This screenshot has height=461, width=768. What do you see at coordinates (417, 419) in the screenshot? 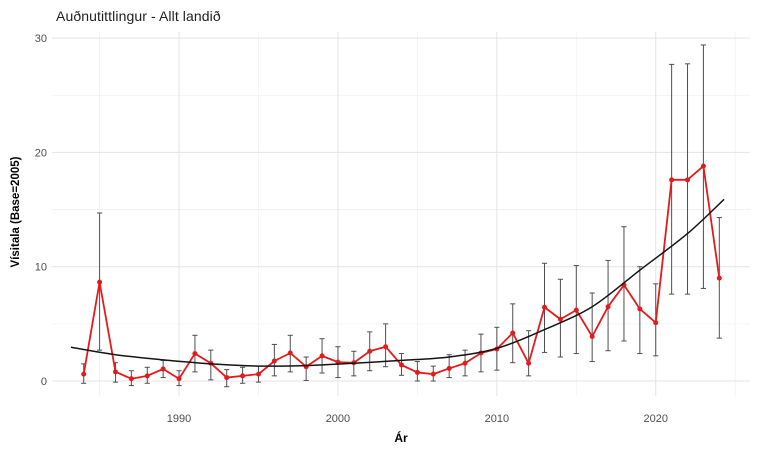
I see `x-tick-labels: 1990 2000 2010 2020` at bounding box center [417, 419].